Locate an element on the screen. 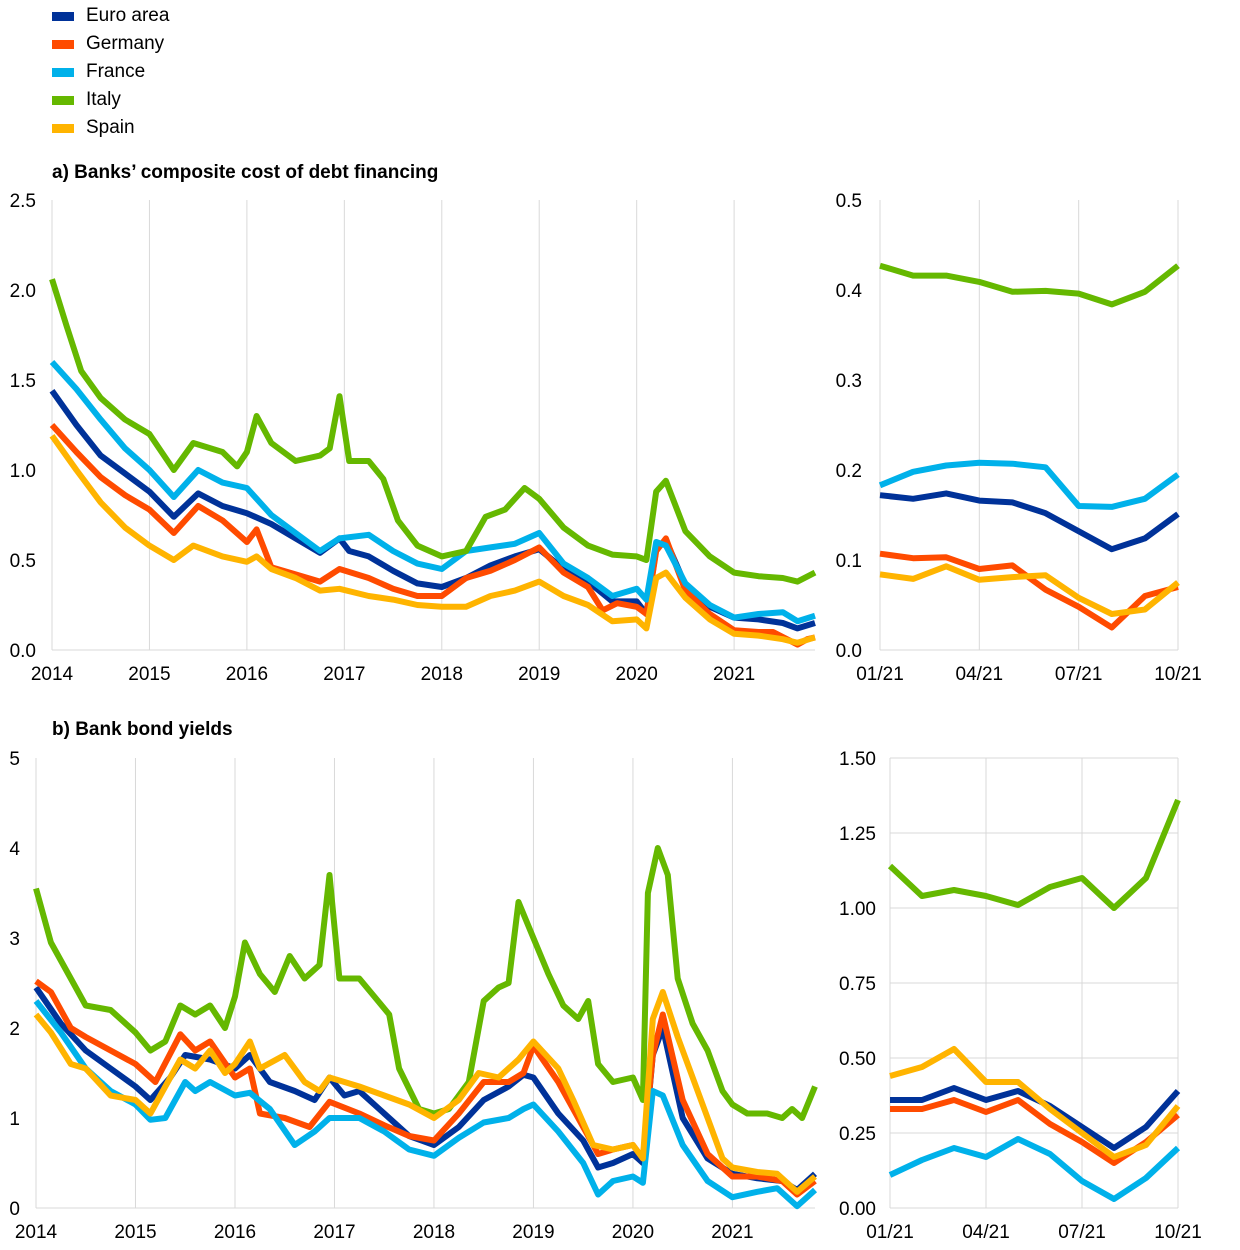 The image size is (1240, 1250). y-tick-label: 0.00 is located at coordinates (857, 1209).